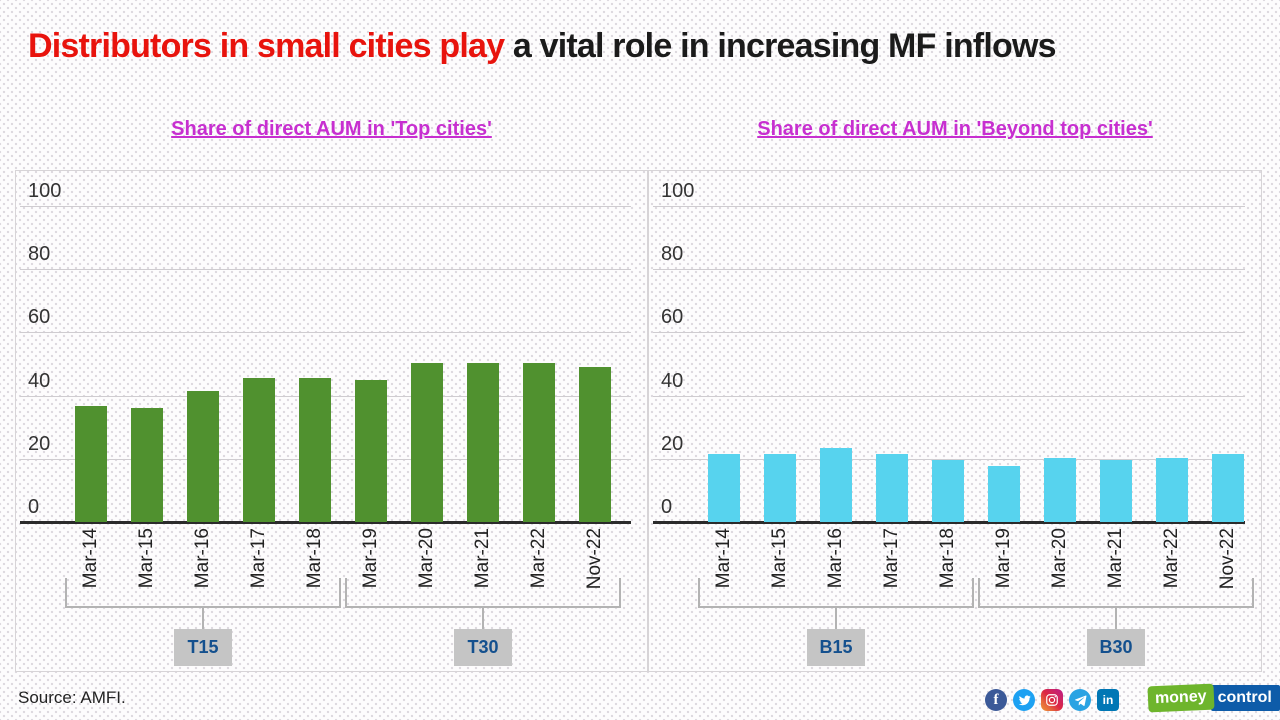 The width and height of the screenshot is (1280, 720). I want to click on twitter-icon, so click(1024, 700).